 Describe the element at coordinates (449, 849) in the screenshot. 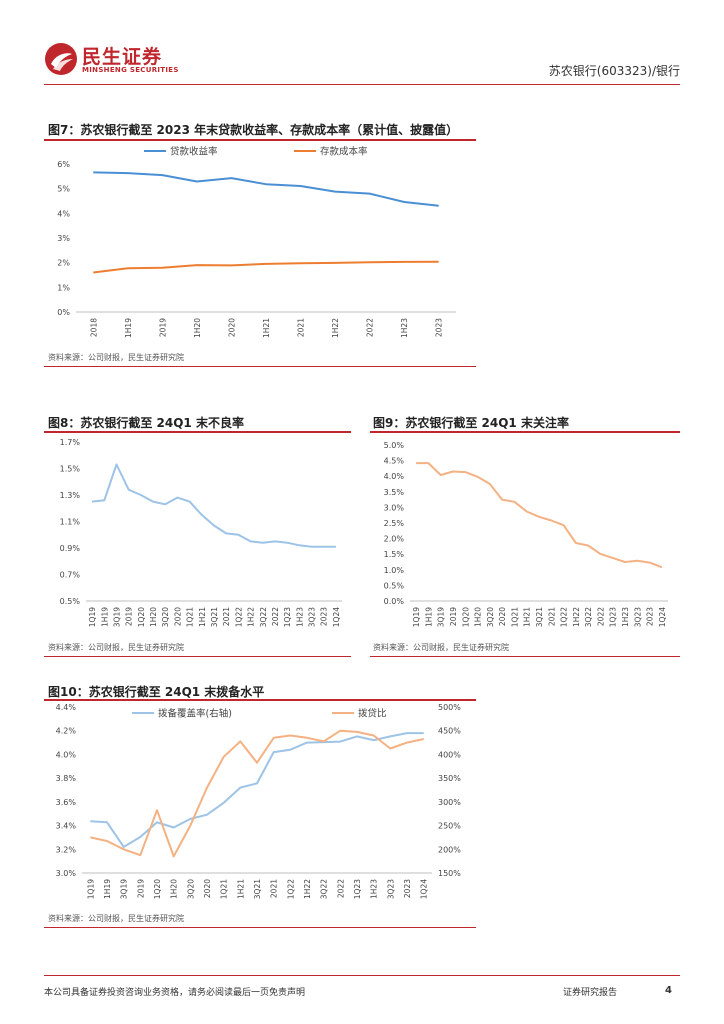

I see `fig10-ytick-right-label: 200%` at that location.